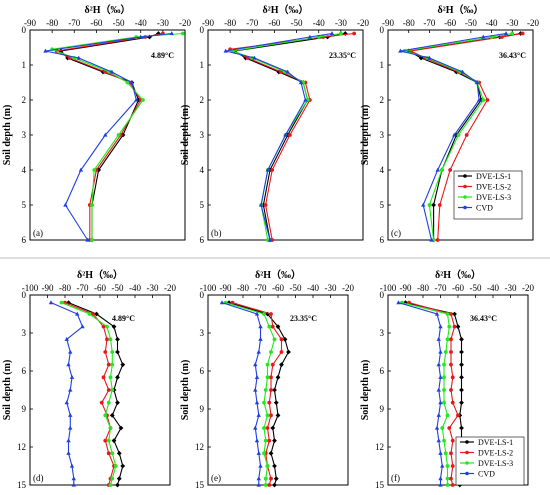  What do you see at coordinates (38, 478) in the screenshot?
I see `panel-label: (d)` at bounding box center [38, 478].